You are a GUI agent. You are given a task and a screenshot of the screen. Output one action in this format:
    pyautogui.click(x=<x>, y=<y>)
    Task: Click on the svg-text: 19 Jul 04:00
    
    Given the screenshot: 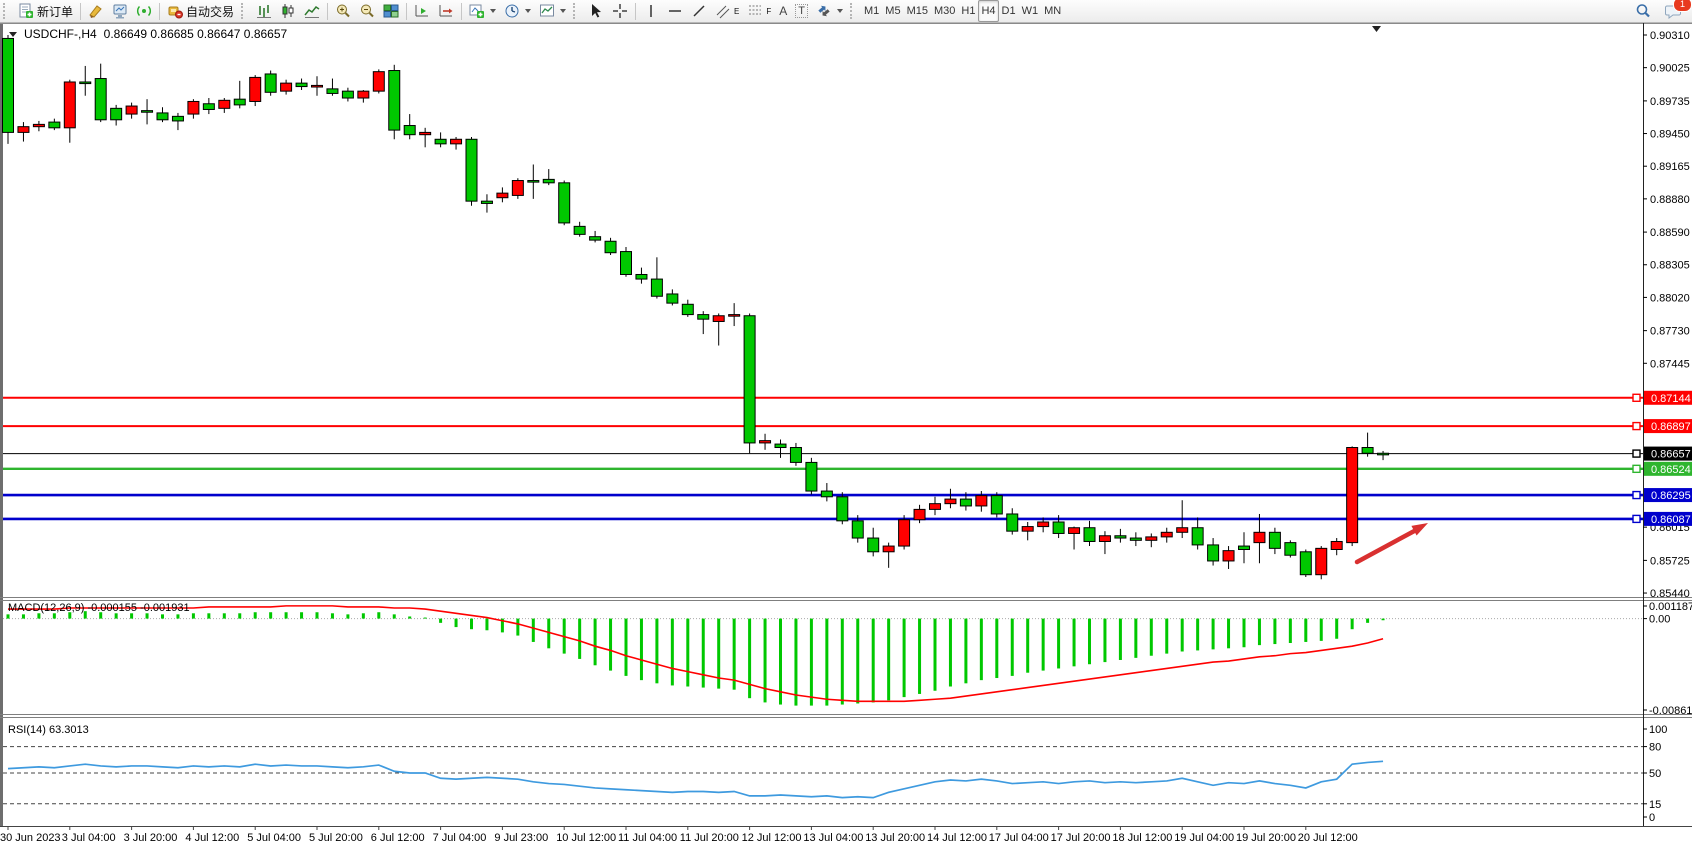 What is the action you would take?
    pyautogui.click(x=1204, y=838)
    